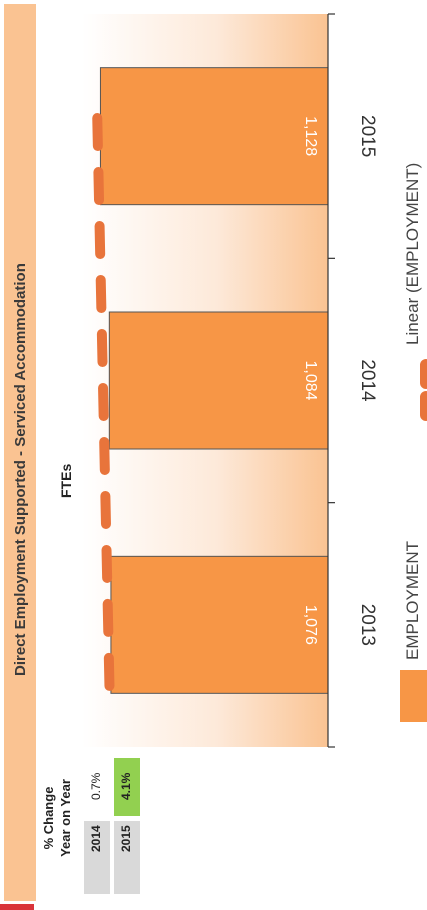 This screenshot has width=427, height=910. What do you see at coordinates (127, 857) in the screenshot?
I see `yoy-row-2015-year-cell` at bounding box center [127, 857].